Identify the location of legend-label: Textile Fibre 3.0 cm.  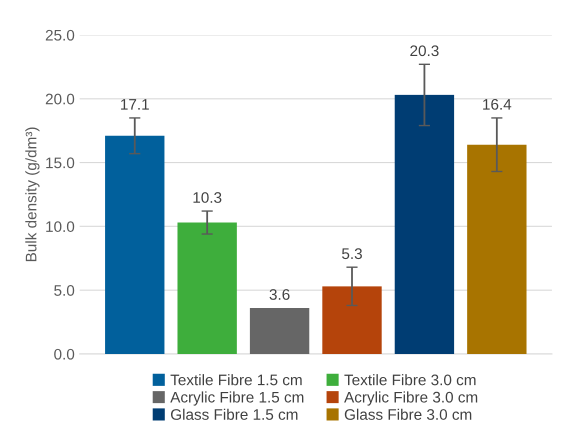
(410, 380).